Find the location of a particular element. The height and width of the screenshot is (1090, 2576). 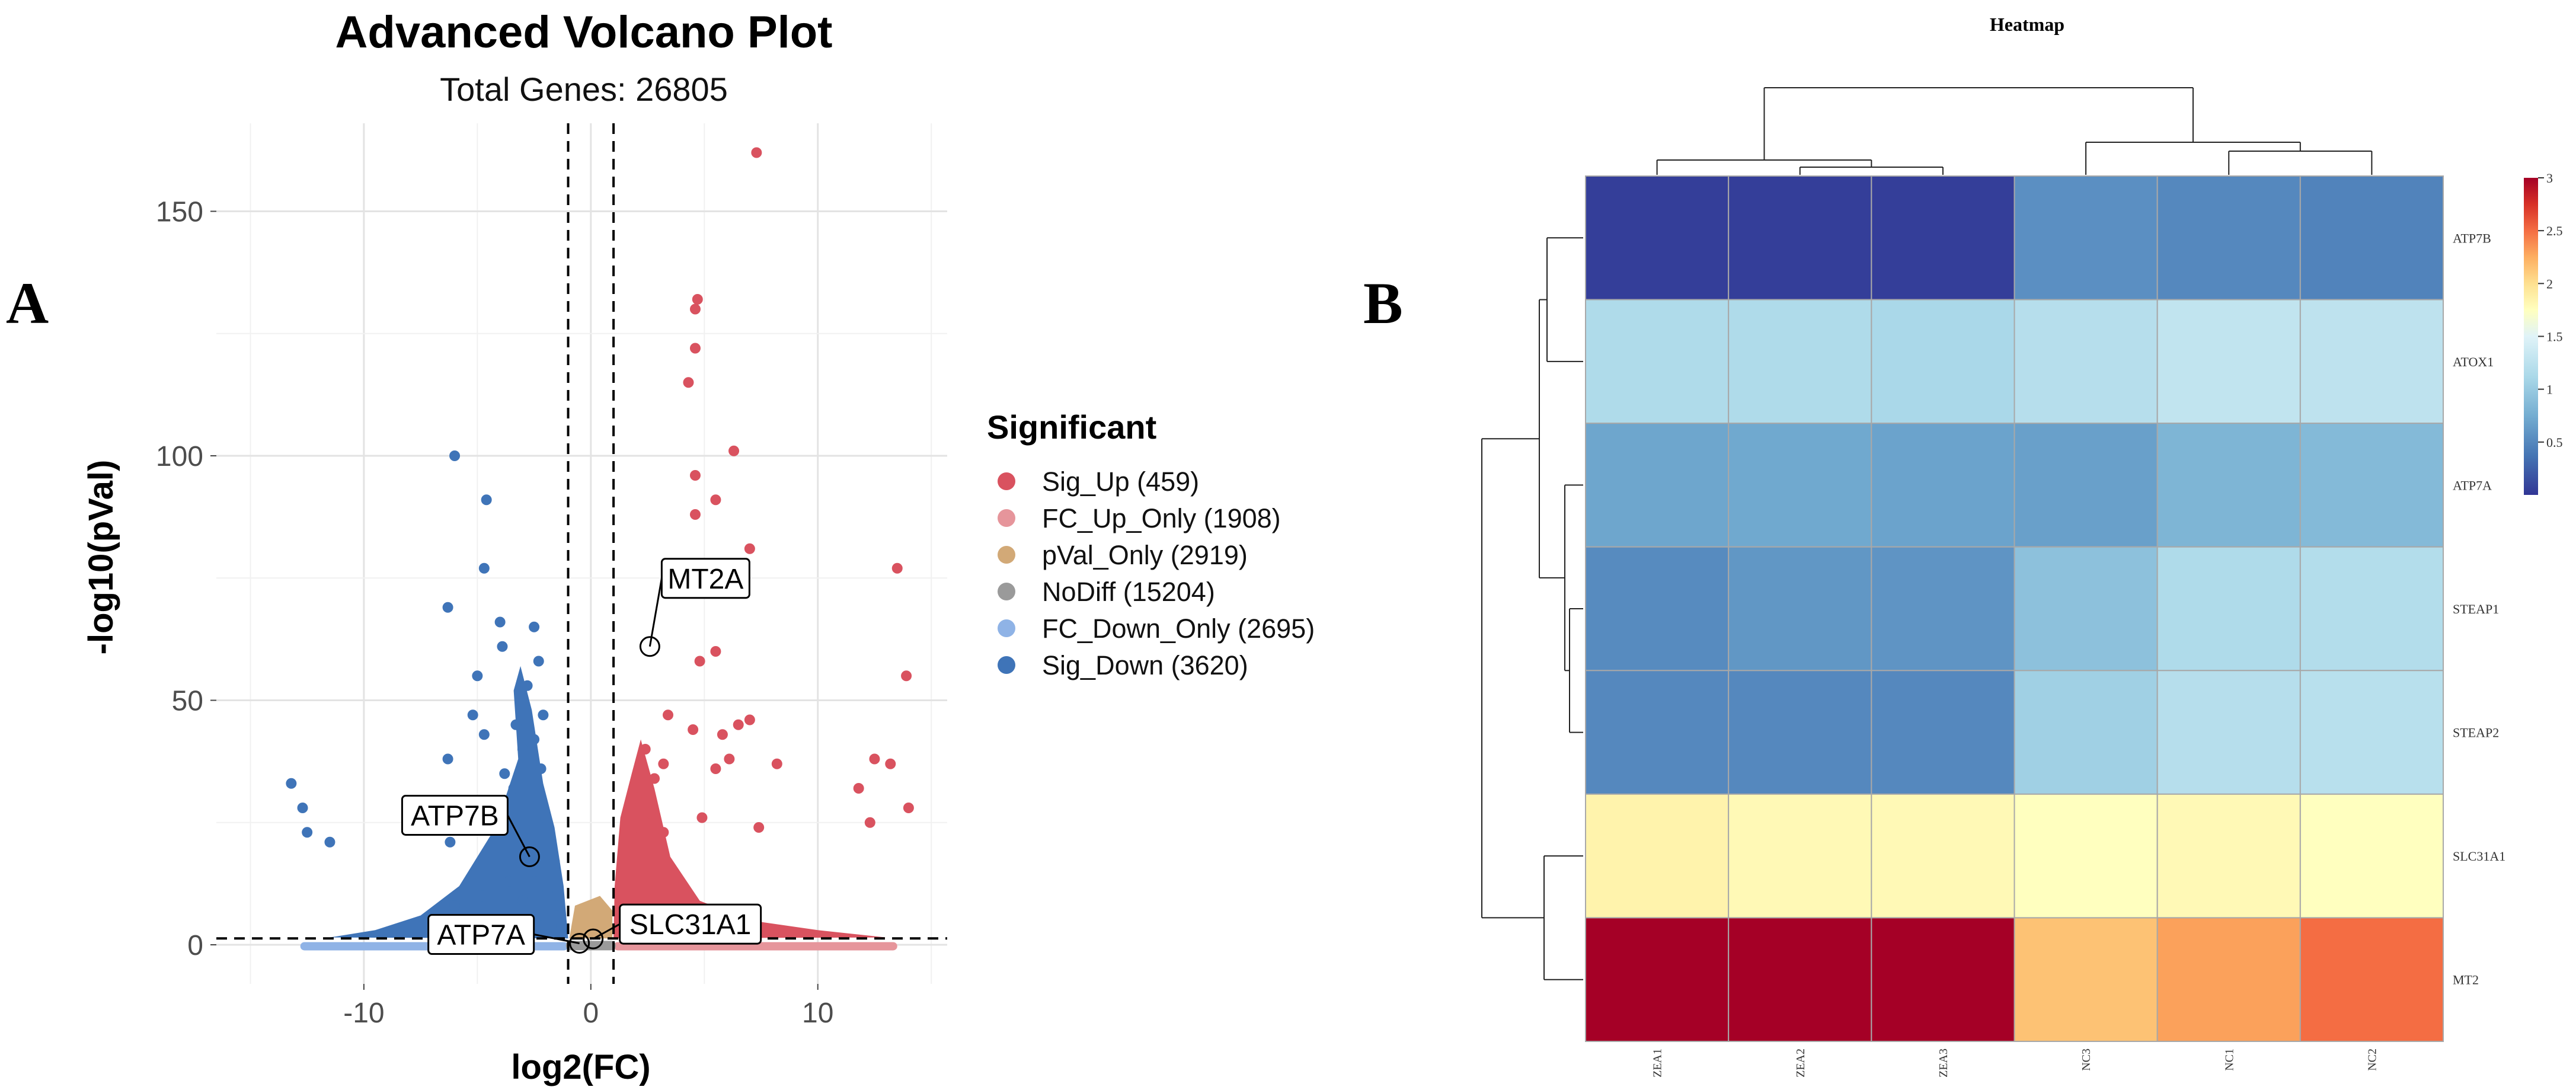

x-tick-label: 0 is located at coordinates (591, 1013).